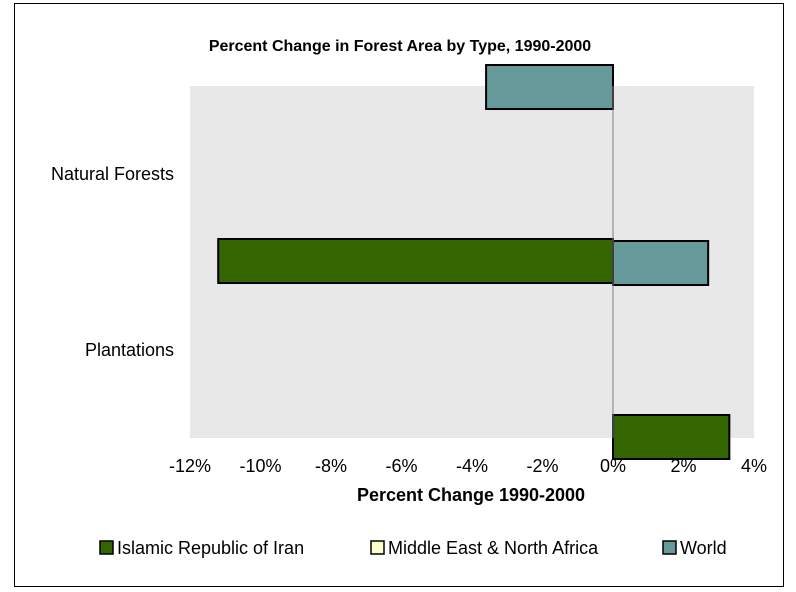  I want to click on x-tick-label: -2%, so click(542, 466).